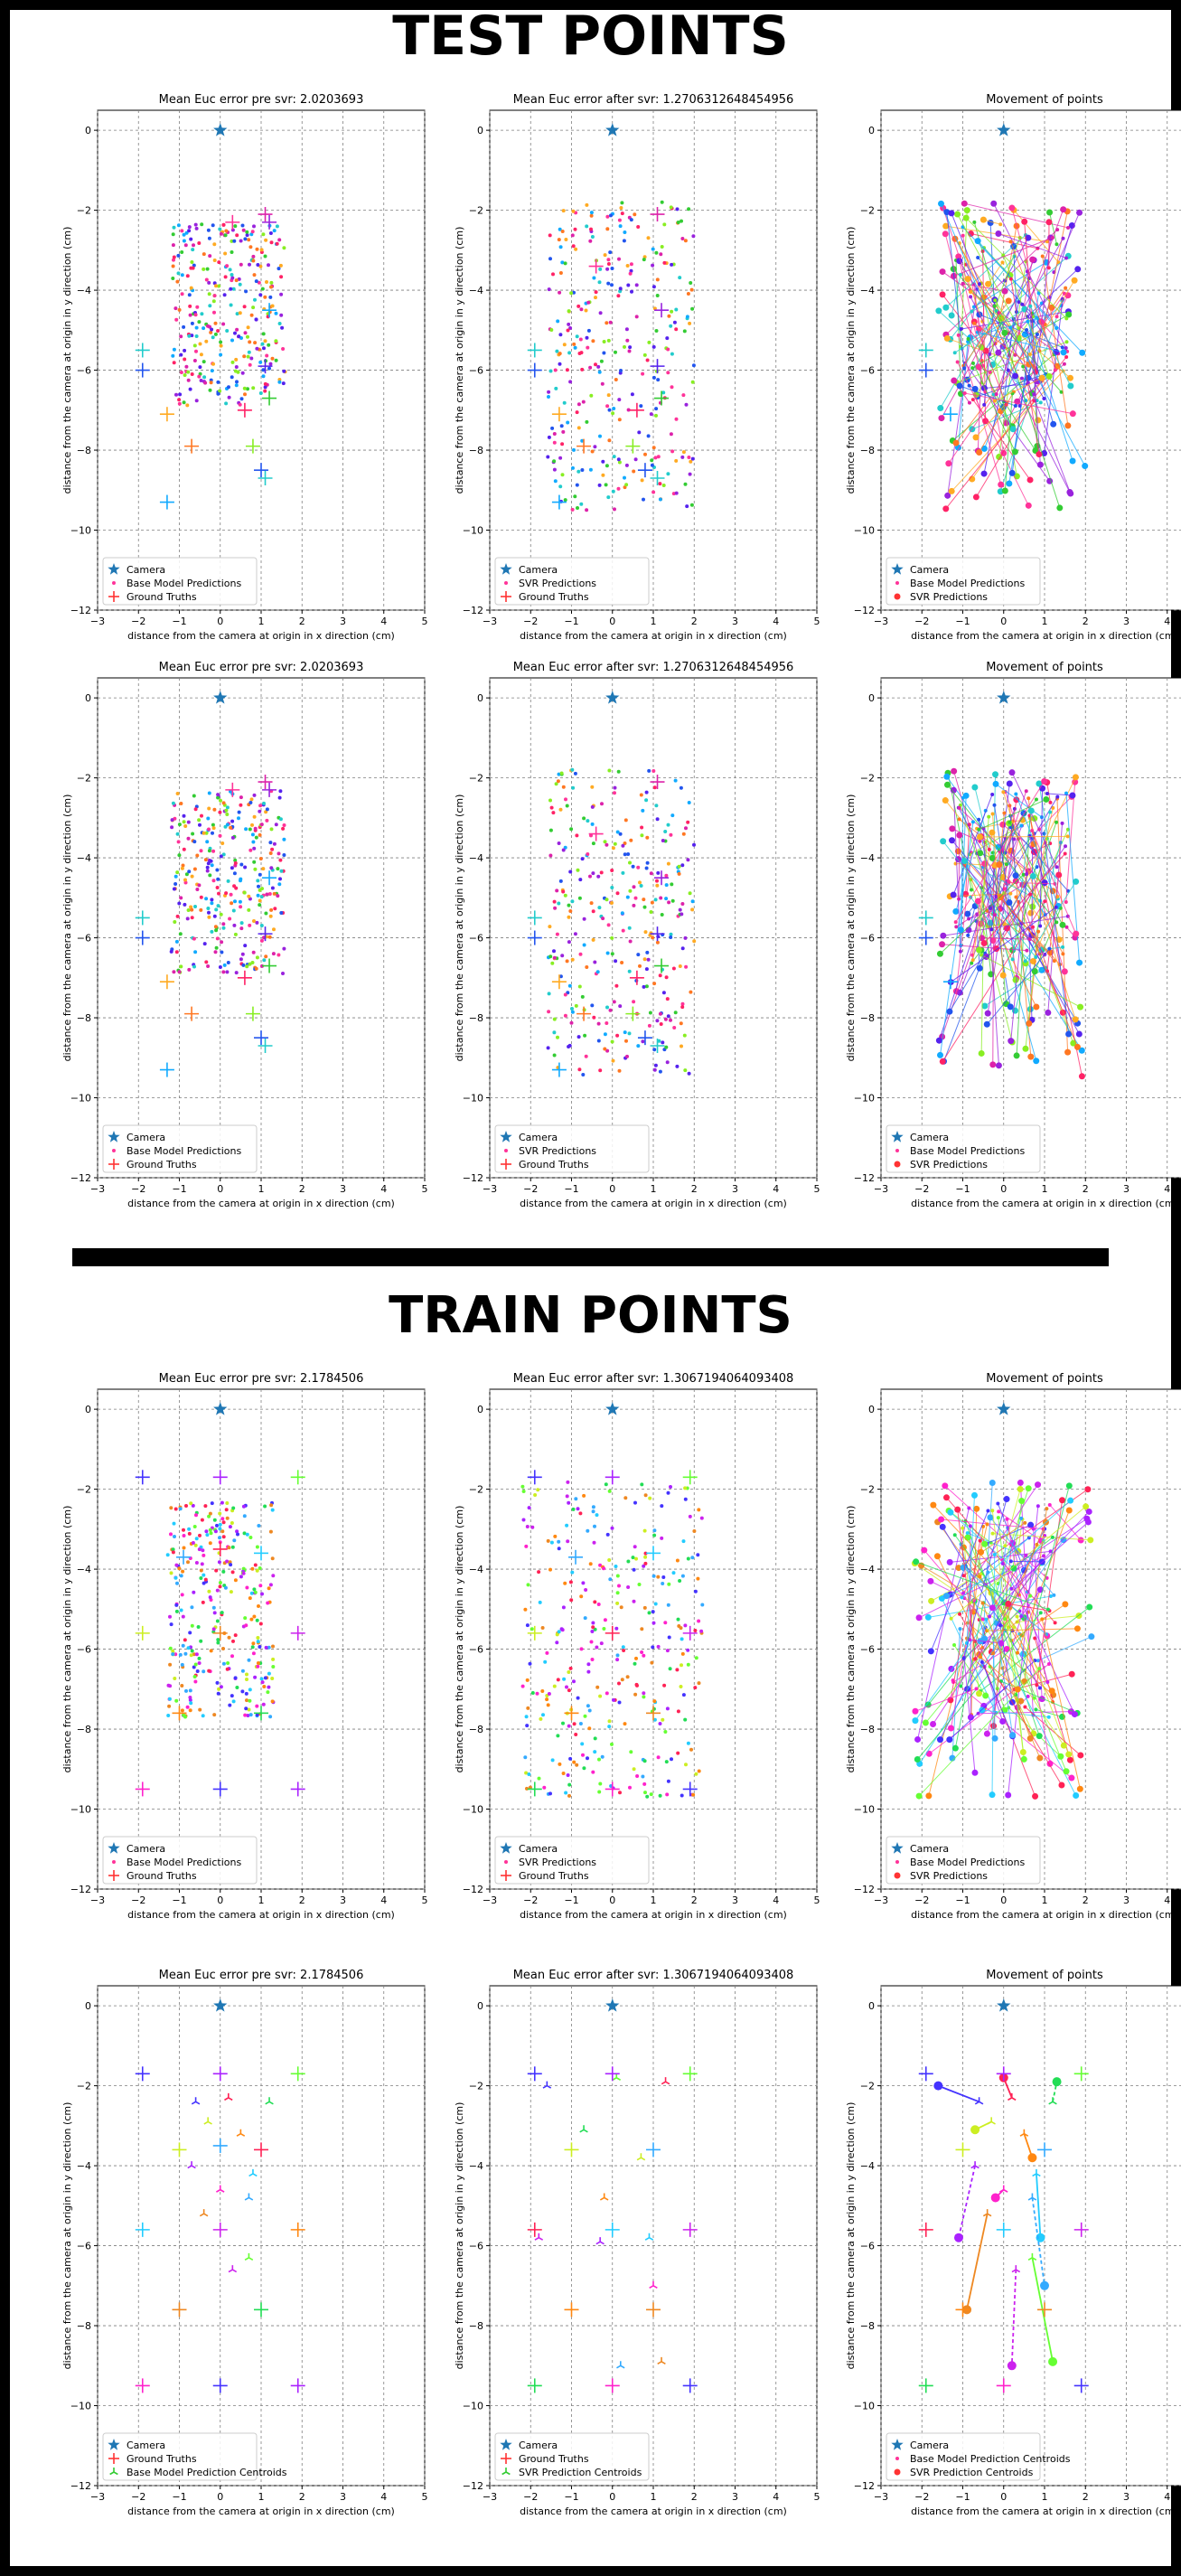  I want to click on legend-box, so click(572, 1148).